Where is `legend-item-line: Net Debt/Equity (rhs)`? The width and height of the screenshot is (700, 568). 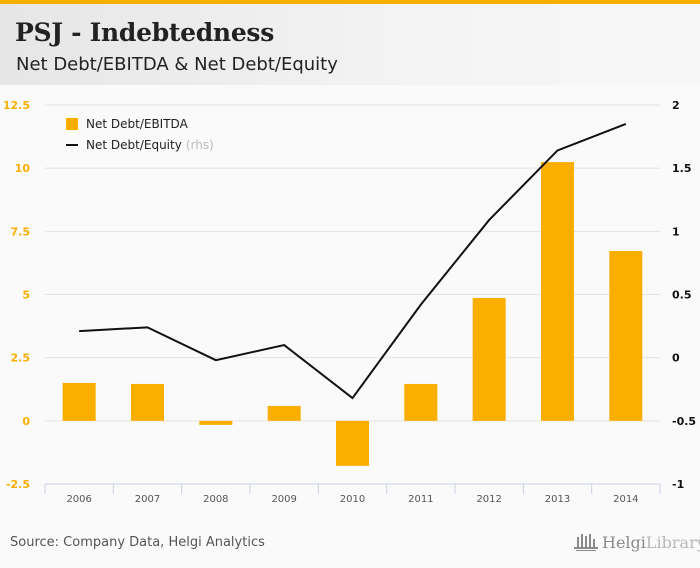 legend-item-line: Net Debt/Equity (rhs) is located at coordinates (140, 144).